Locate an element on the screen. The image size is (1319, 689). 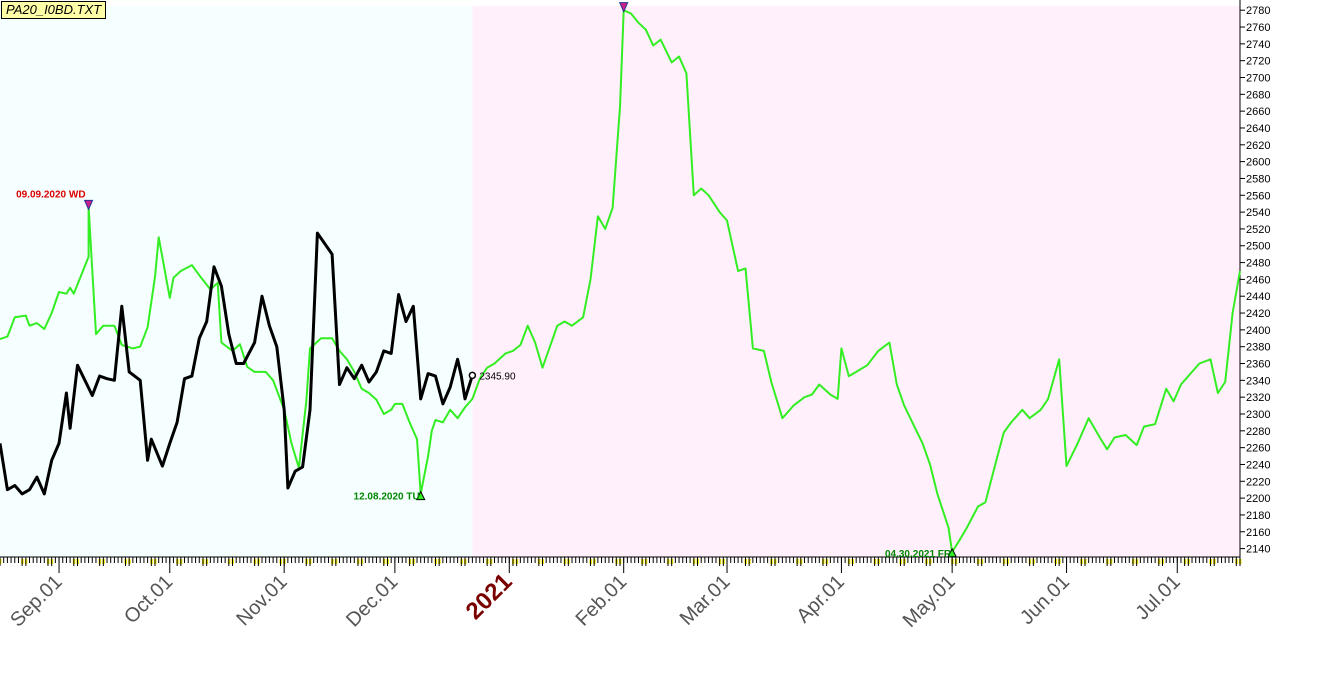
y-tick-label: 2380 is located at coordinates (1258, 348).